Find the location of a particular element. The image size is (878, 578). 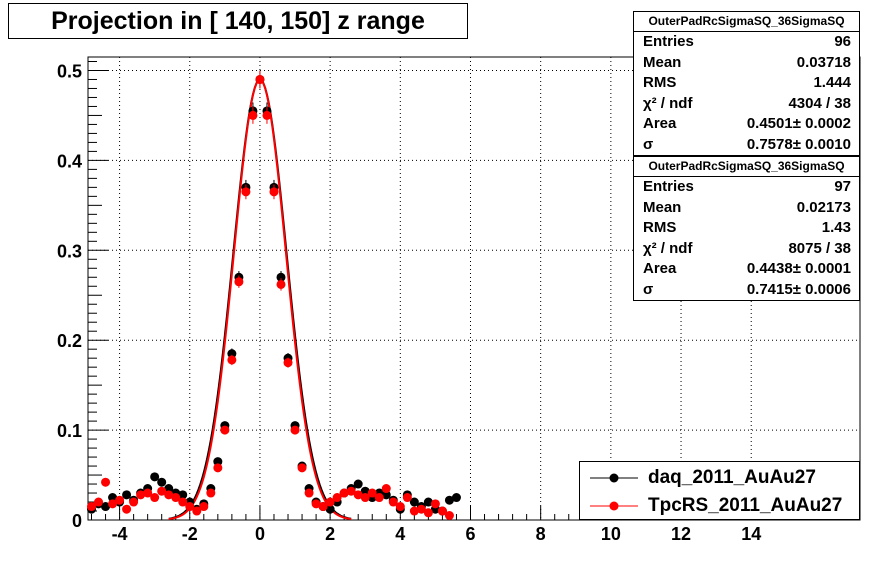

chart-title: Projection in [ 140, 150] z range is located at coordinates (238, 21).